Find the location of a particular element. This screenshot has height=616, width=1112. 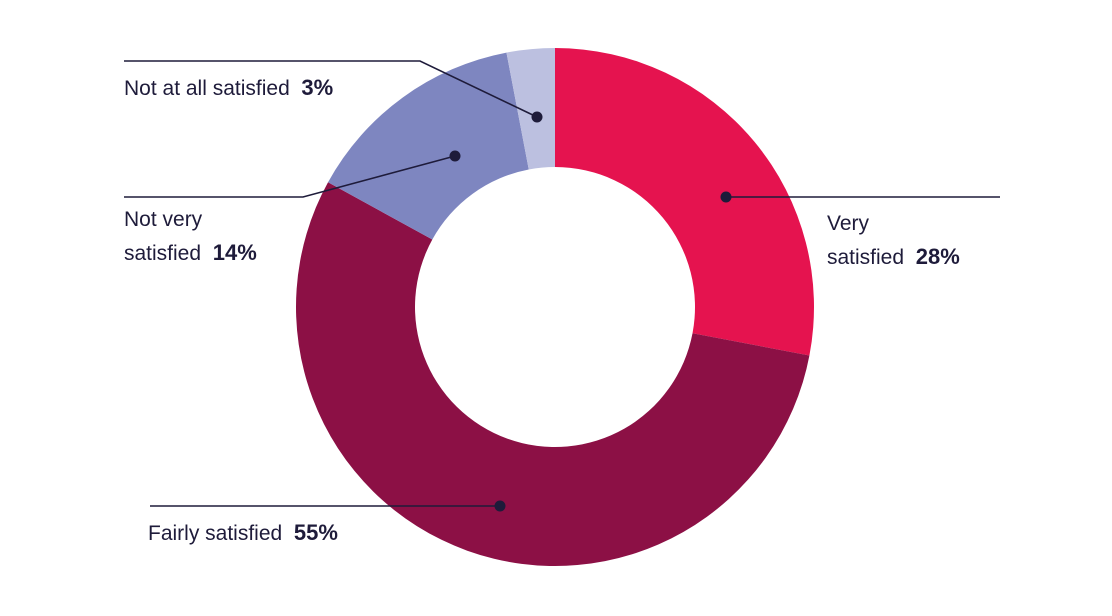

slice-label-text: Very is located at coordinates (848, 223).